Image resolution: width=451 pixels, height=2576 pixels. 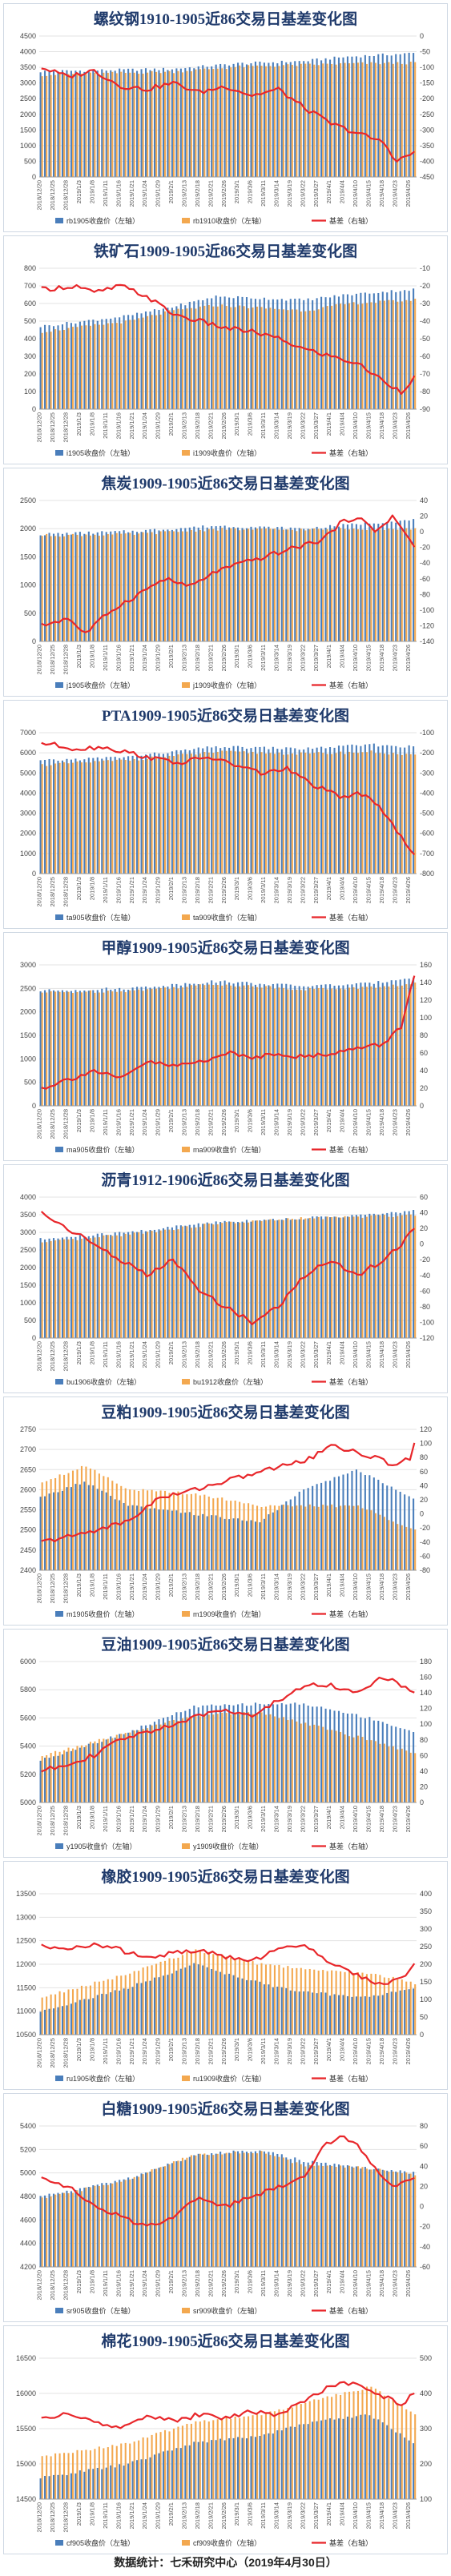 I want to click on right-axis-tick-label: -60, so click(x=425, y=579).